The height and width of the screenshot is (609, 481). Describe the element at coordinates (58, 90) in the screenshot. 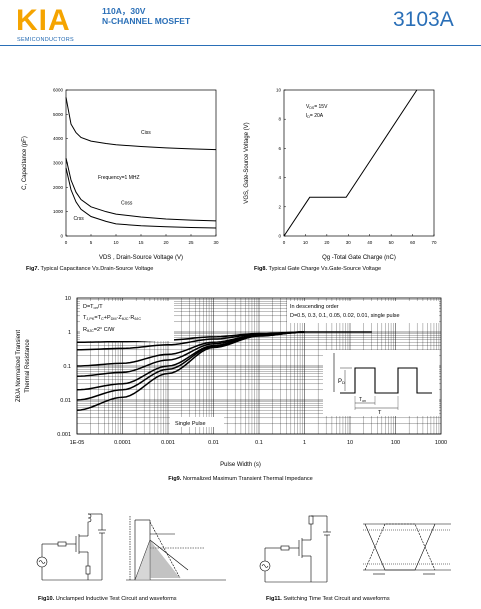

I see `fig7-ytick-label: 6000` at that location.